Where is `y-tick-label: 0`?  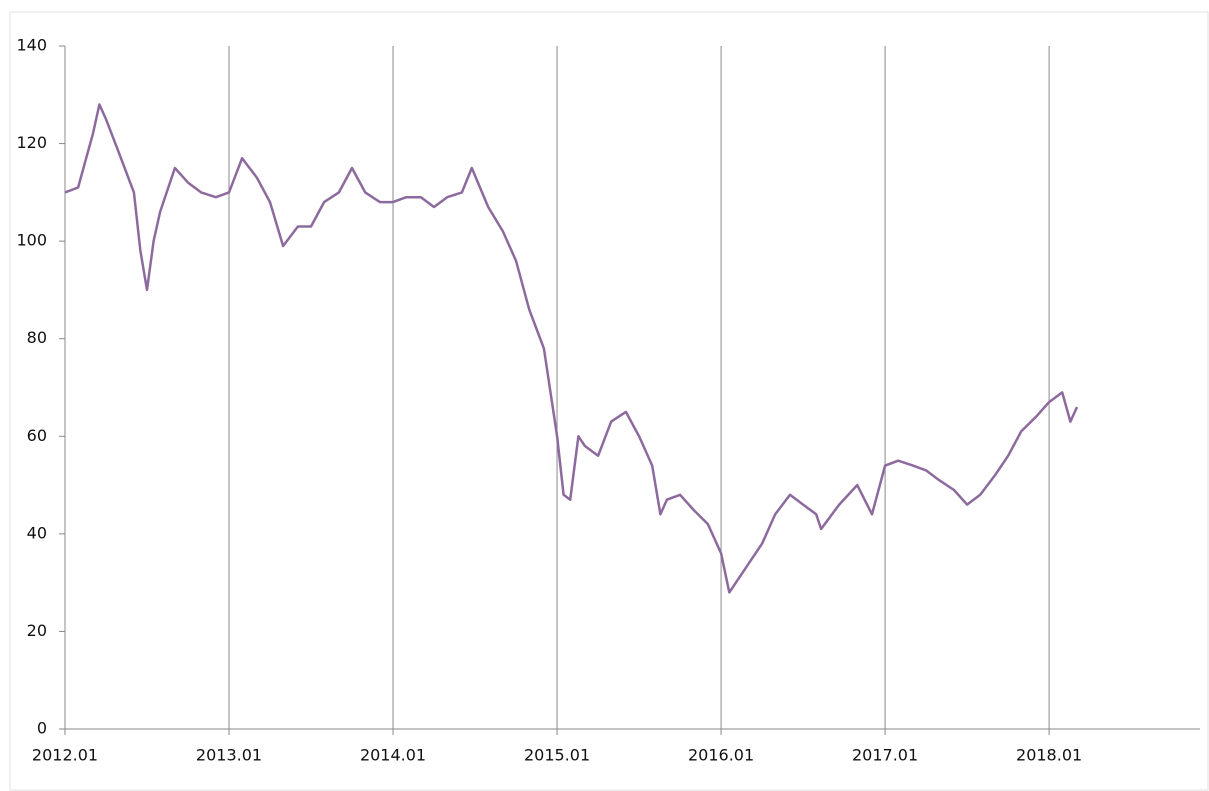 y-tick-label: 0 is located at coordinates (42, 728).